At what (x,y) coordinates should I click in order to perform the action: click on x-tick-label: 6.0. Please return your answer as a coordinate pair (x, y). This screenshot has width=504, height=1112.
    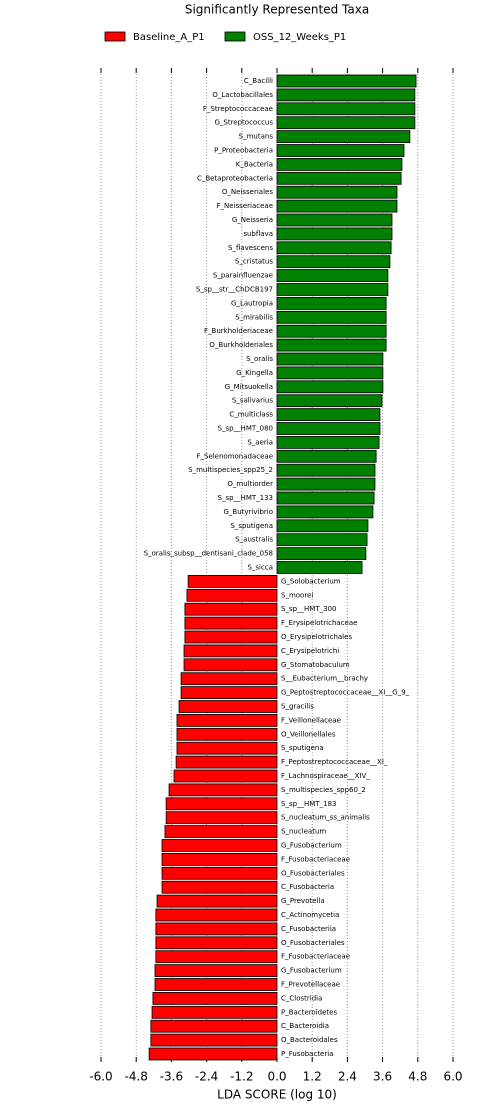
    Looking at the image, I should click on (452, 1077).